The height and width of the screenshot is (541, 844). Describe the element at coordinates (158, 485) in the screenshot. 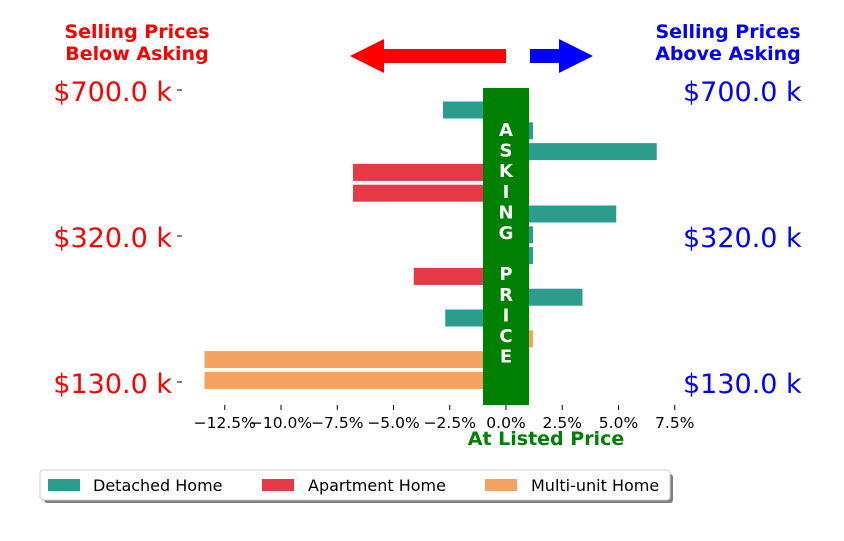

I see `legend-label-detached: Detached Home` at that location.